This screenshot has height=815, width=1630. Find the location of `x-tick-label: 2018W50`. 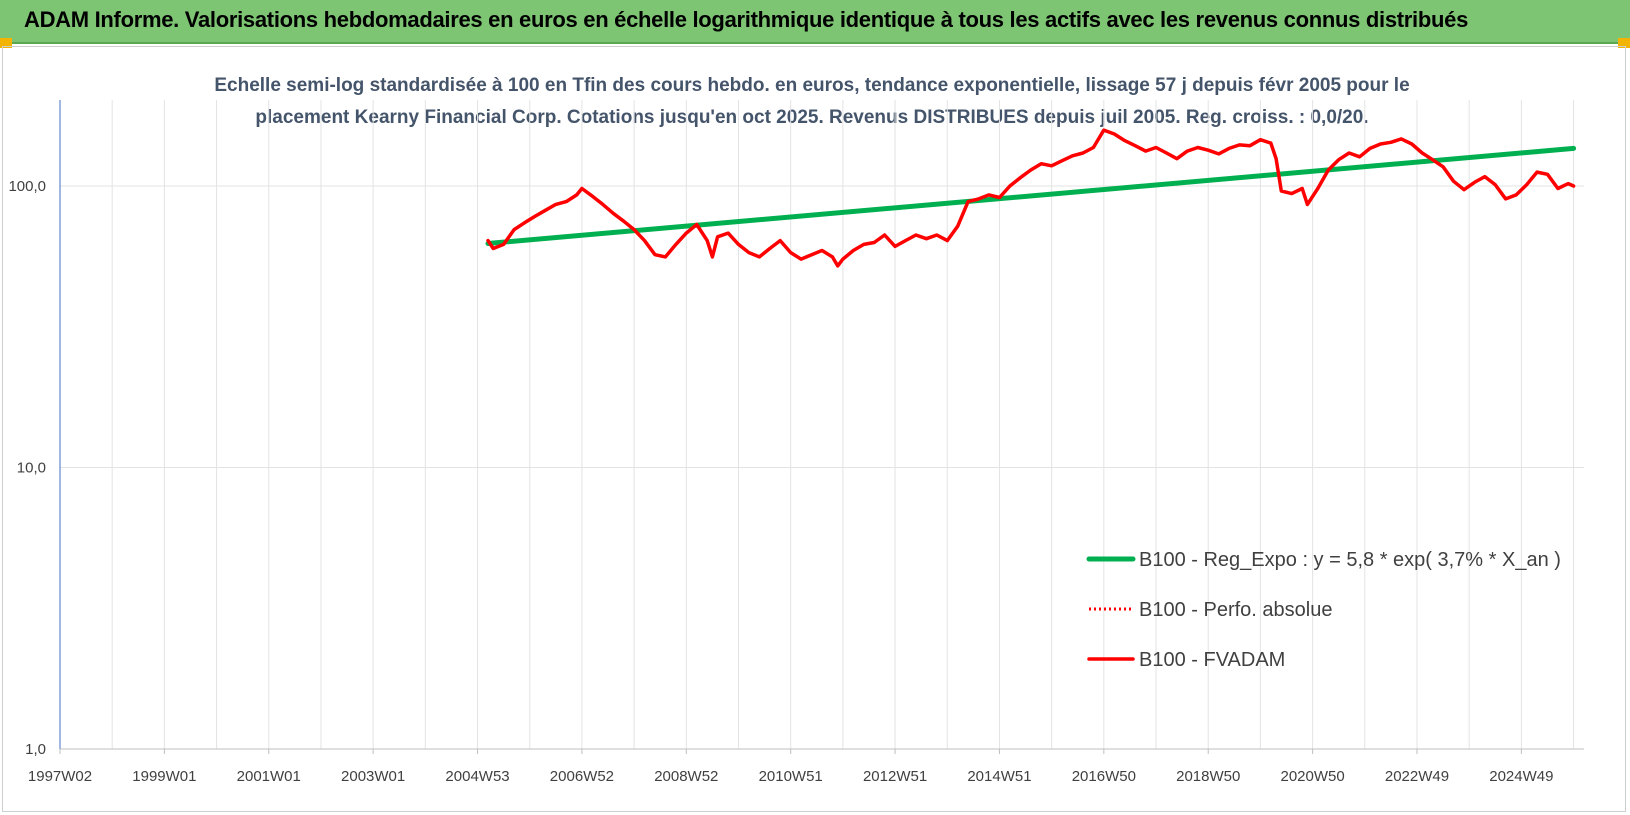

x-tick-label: 2018W50 is located at coordinates (1208, 776).